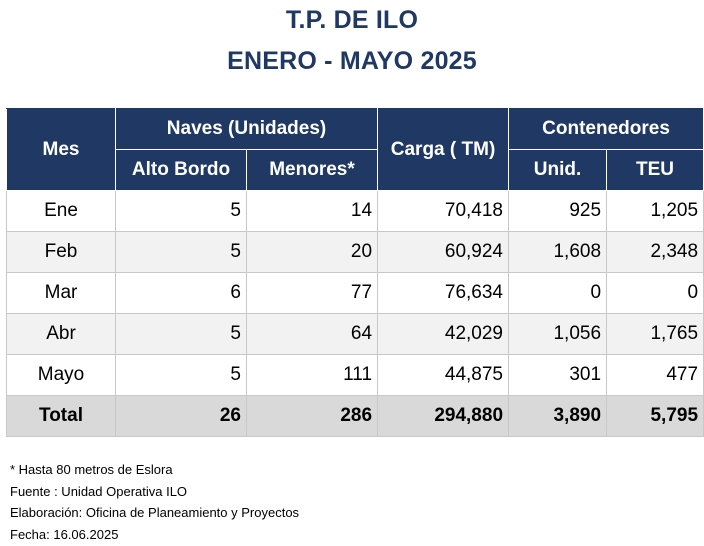 The width and height of the screenshot is (704, 546). I want to click on cell-carga: 70,418, so click(443, 211).